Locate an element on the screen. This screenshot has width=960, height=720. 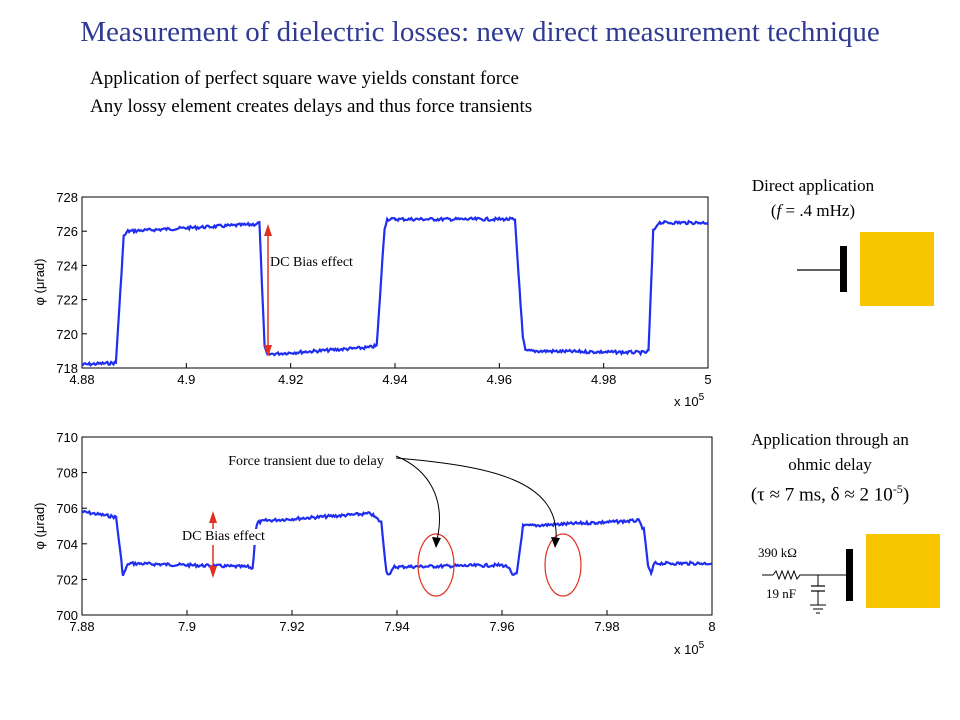
chart-bottom-xtick-label: 7.88 is located at coordinates (81, 626).